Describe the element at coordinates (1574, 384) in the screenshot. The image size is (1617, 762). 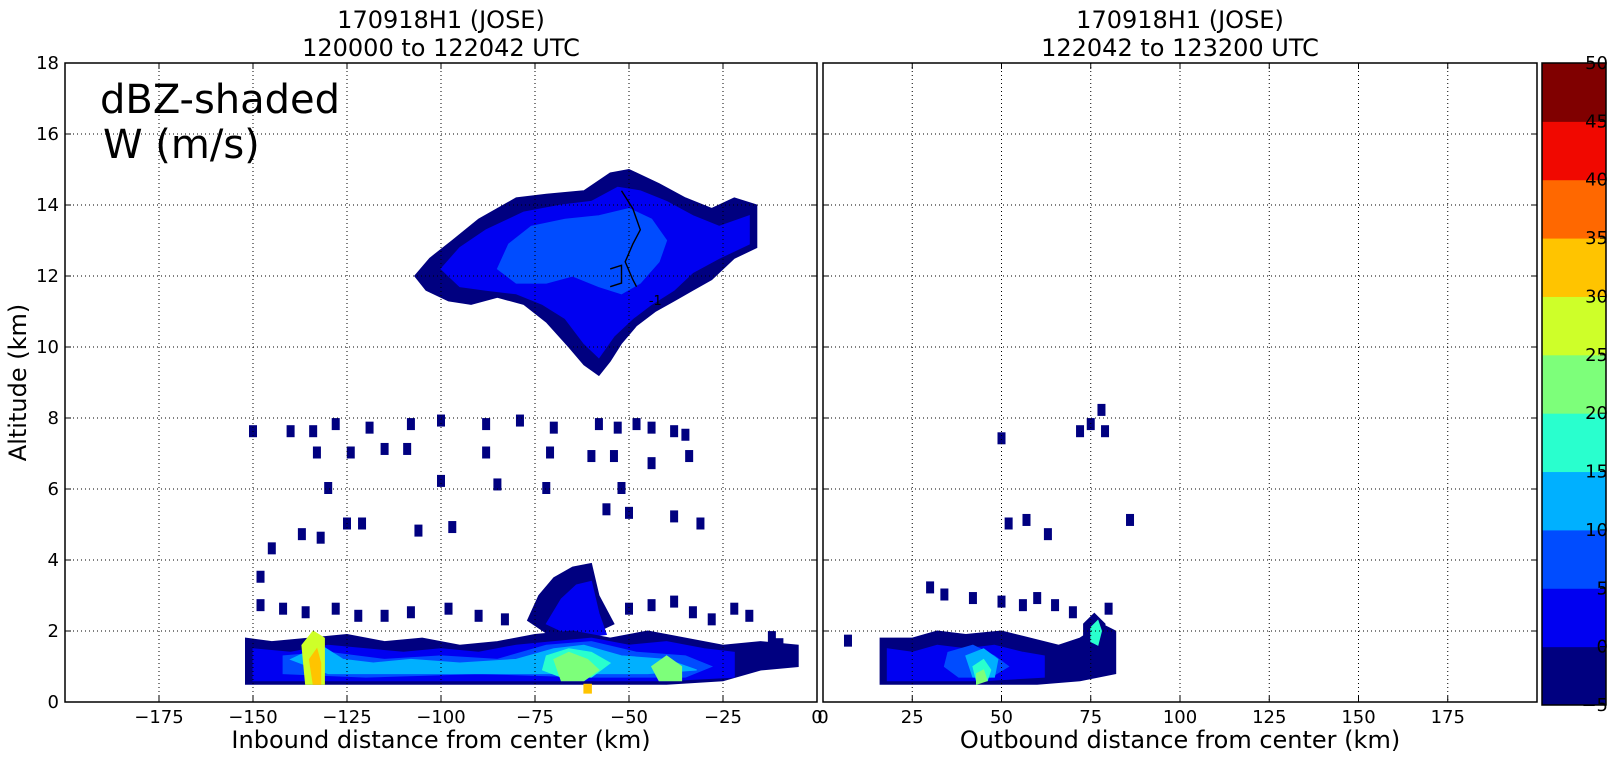
I see `colorbar-frame` at that location.